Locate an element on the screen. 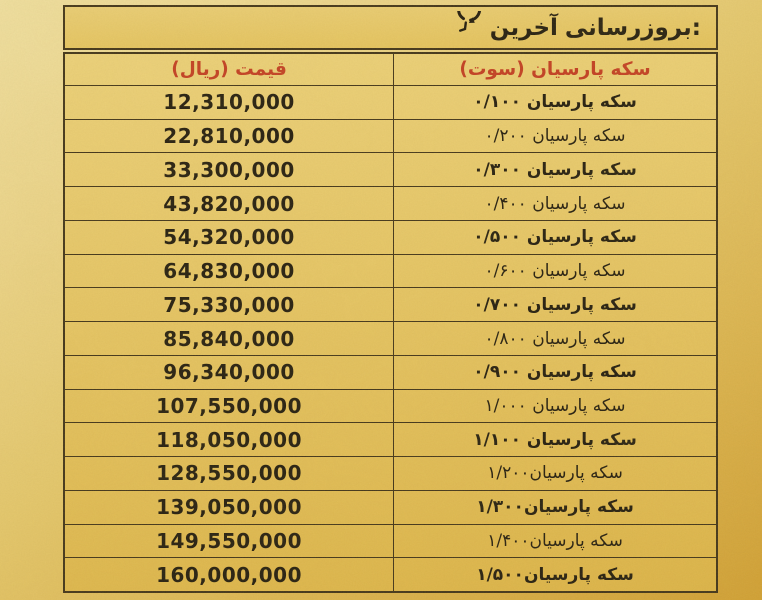 This screenshot has width=762, height=600. coin-price: 12,310,000 is located at coordinates (229, 102).